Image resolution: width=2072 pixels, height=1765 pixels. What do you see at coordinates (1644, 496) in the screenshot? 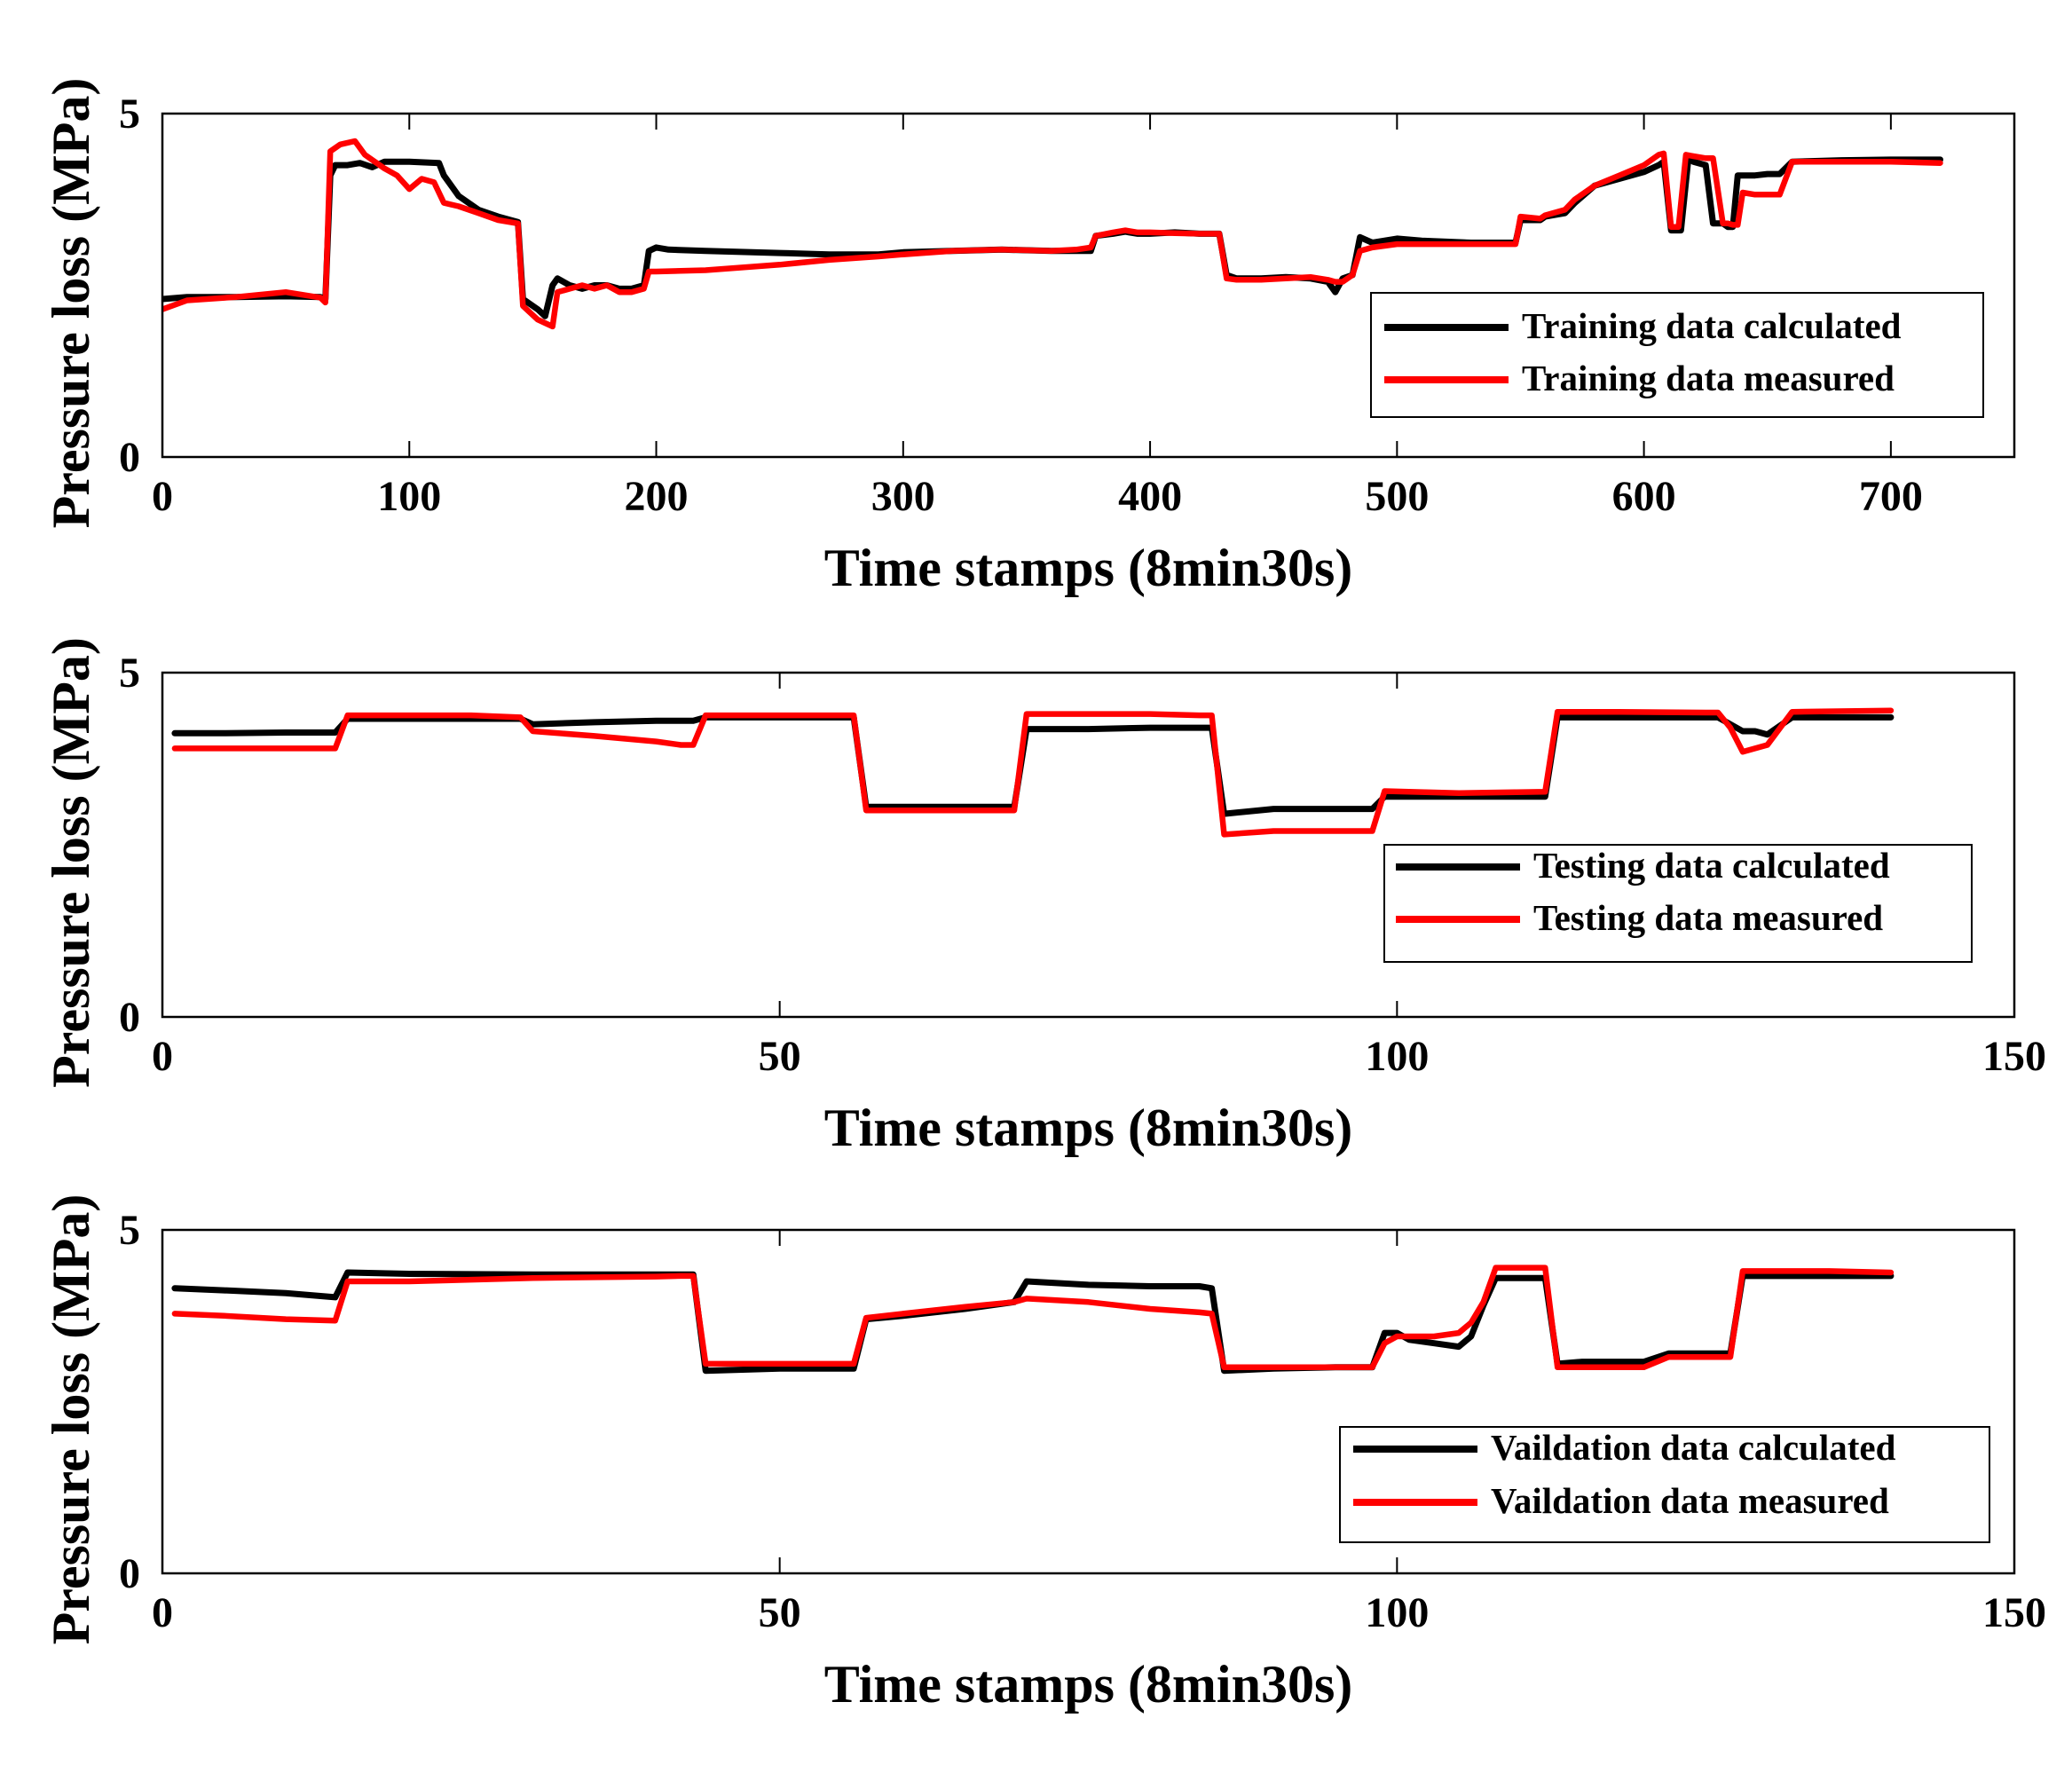
I see `x-tick-label: 600` at bounding box center [1644, 496].